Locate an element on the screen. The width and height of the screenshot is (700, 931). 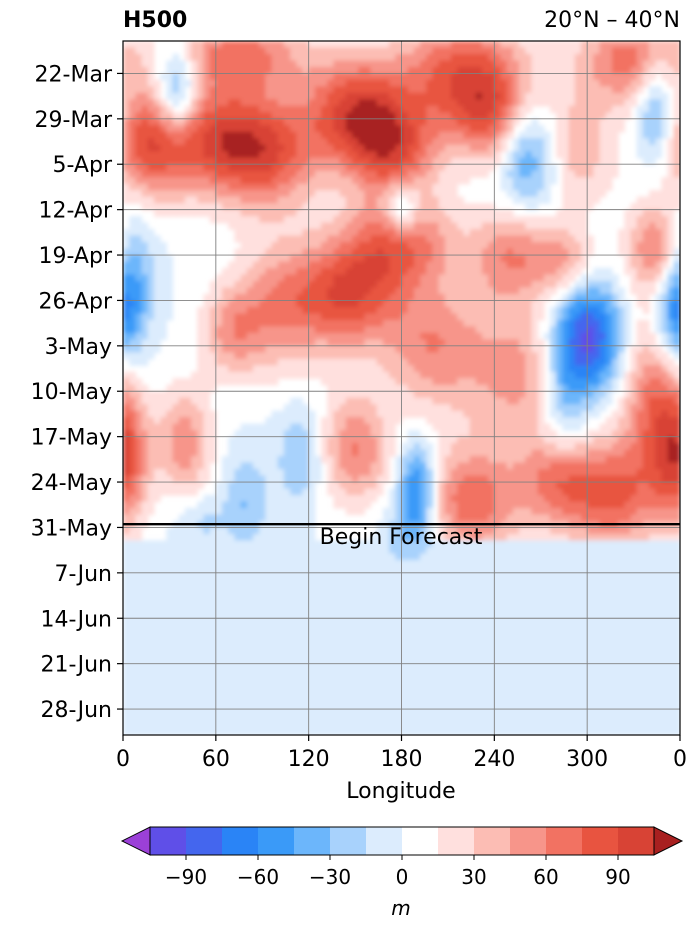
colorbar-tick-label: 30 is located at coordinates (473, 877).